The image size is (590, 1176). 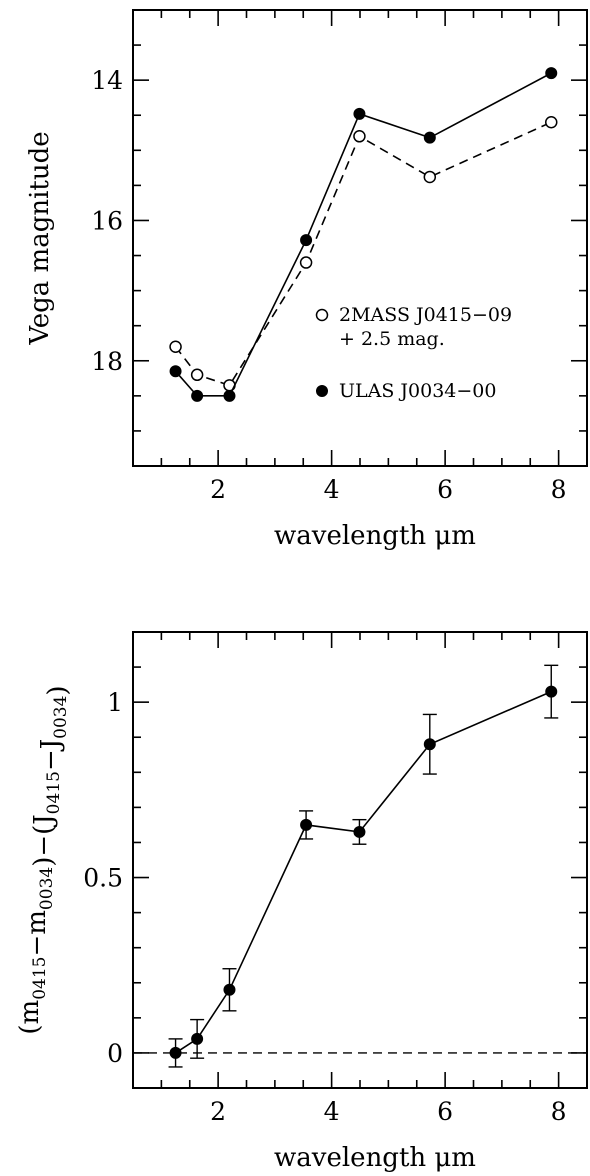 What do you see at coordinates (332, 489) in the screenshot?
I see `top-x-tick-label: 4` at bounding box center [332, 489].